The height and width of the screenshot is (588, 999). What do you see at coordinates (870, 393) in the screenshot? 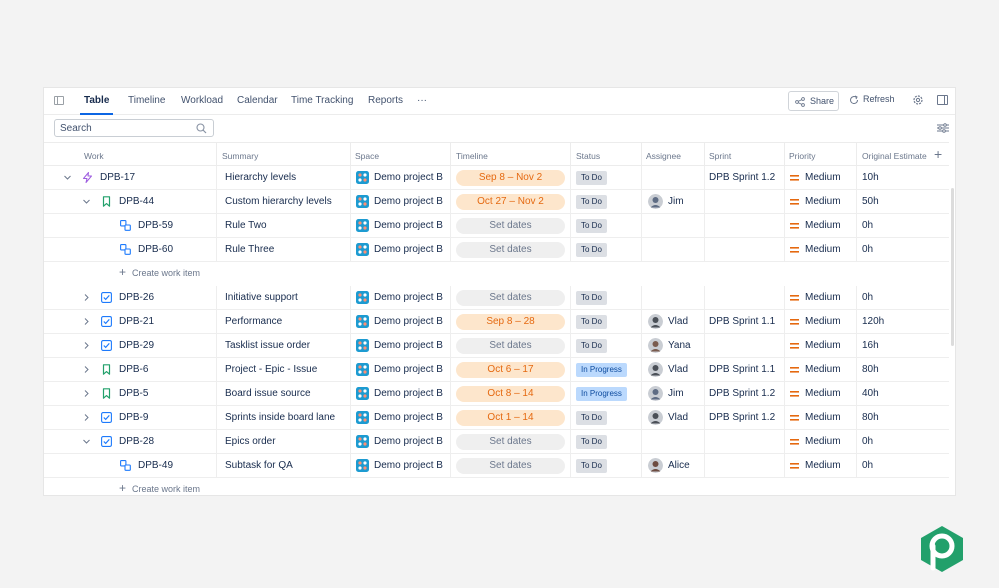
I see `original-estimate: 40h` at bounding box center [870, 393].